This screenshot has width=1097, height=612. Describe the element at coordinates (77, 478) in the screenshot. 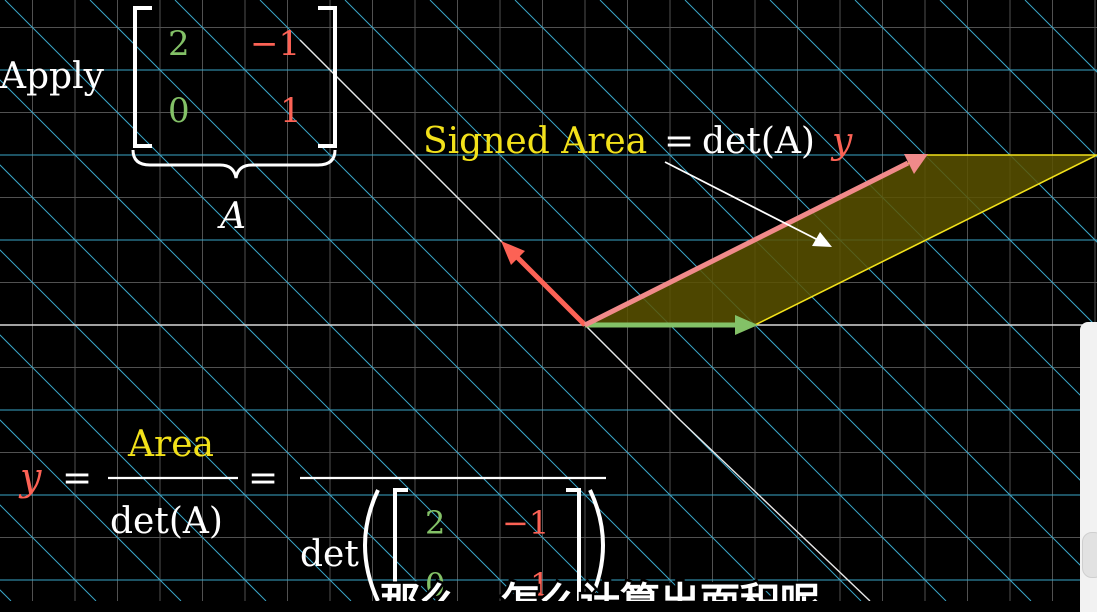

I see `formula-eq1: =` at that location.